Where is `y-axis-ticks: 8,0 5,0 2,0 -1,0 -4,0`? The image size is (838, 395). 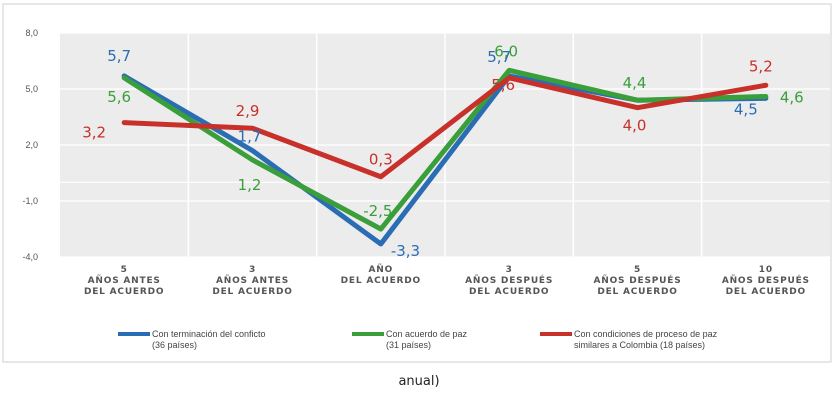 y-axis-ticks: 8,0 5,0 2,0 -1,0 -4,0 is located at coordinates (30, 145).